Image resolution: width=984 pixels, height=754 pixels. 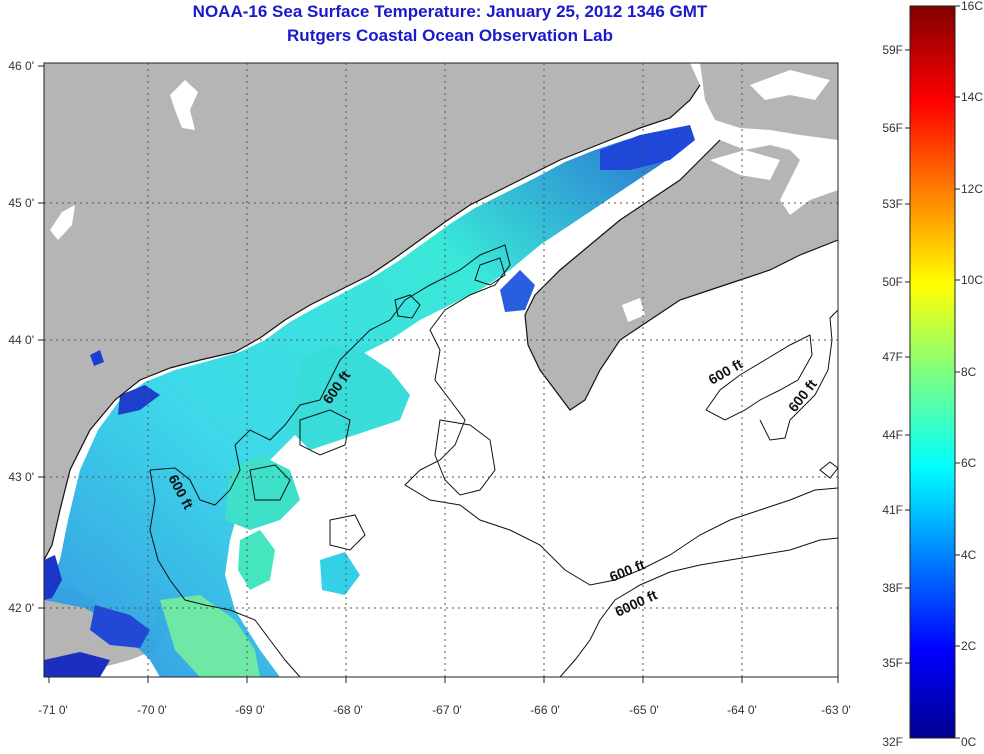 I want to click on celsius-label: 6C, so click(x=969, y=463).